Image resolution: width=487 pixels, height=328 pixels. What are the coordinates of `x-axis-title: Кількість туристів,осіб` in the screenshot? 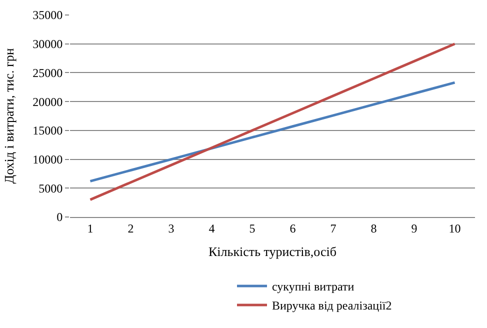 It's located at (272, 251).